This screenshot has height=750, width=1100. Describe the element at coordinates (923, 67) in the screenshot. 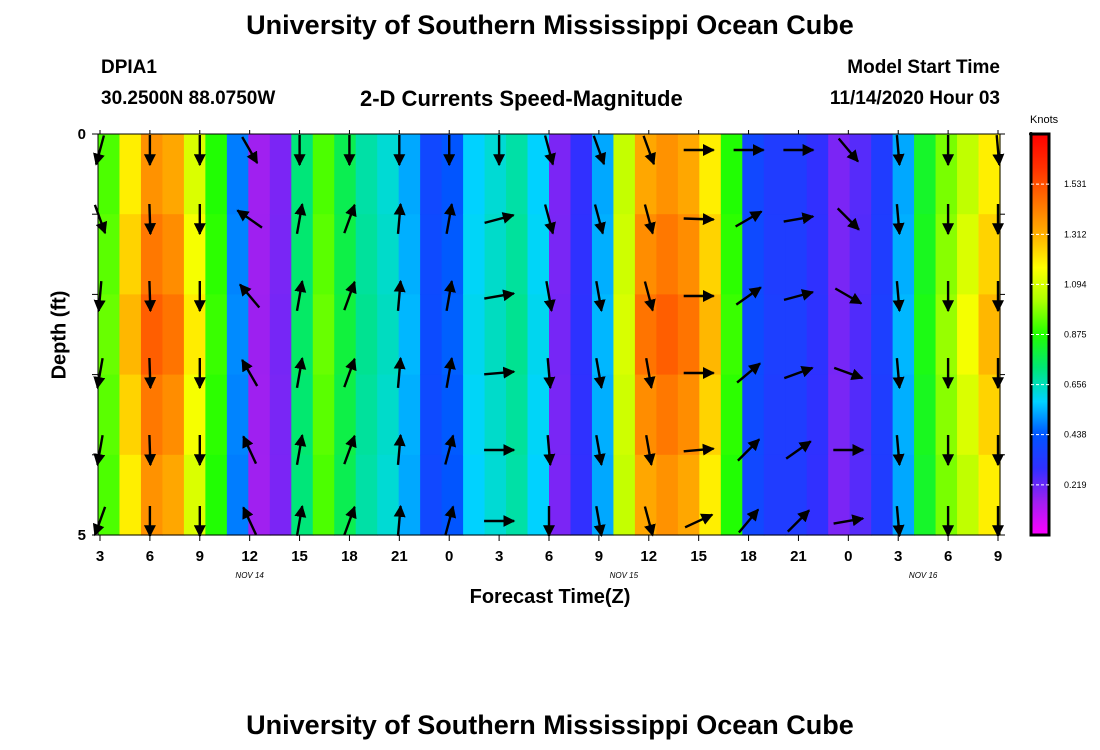

I see `model-start-label: Model Start Time` at that location.